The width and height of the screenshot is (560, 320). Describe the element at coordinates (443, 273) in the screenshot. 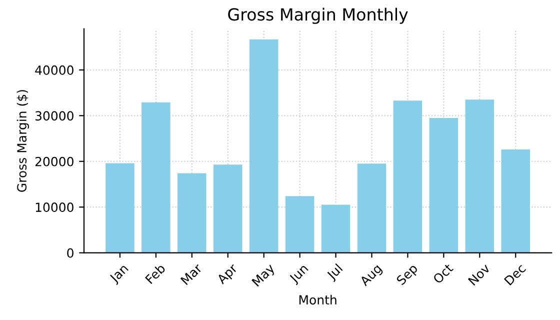

I see `x-tick-label: Oct` at that location.